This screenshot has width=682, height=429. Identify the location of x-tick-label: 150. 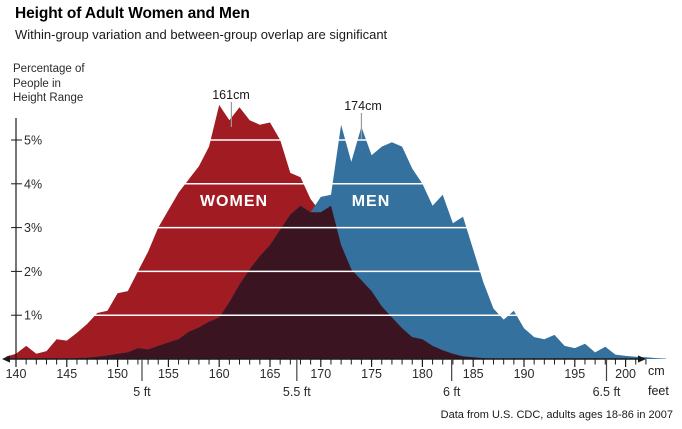
(117, 374).